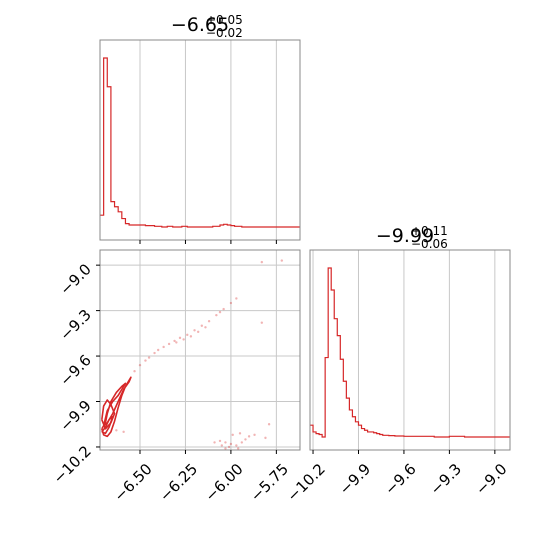  I want to click on y-tick-label: −9.9, so click(75, 416).